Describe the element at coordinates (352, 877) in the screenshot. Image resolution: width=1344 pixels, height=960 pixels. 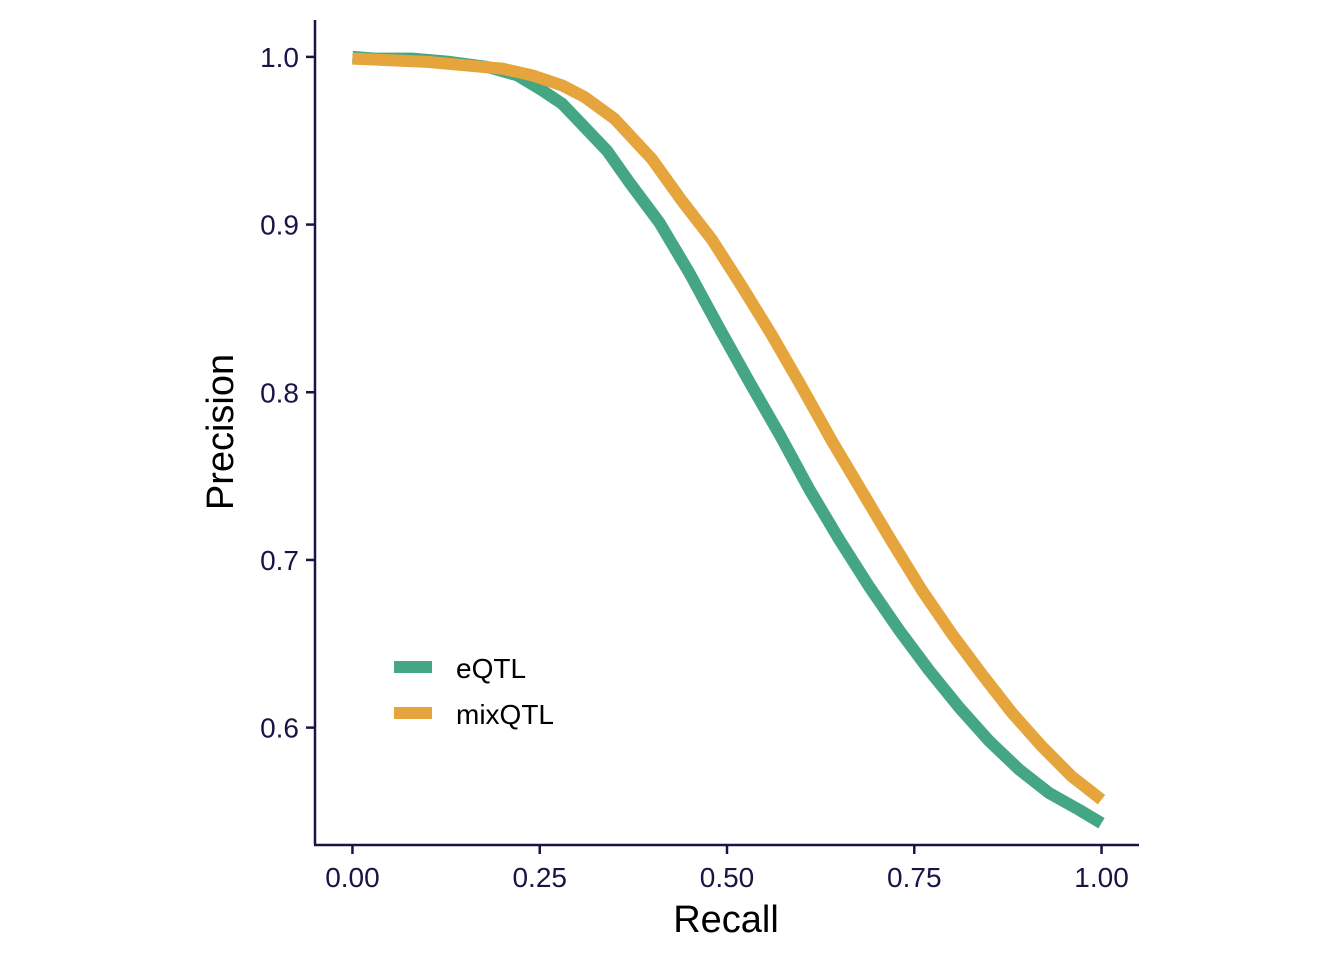
I see `x-tick-label: 0.00` at that location.